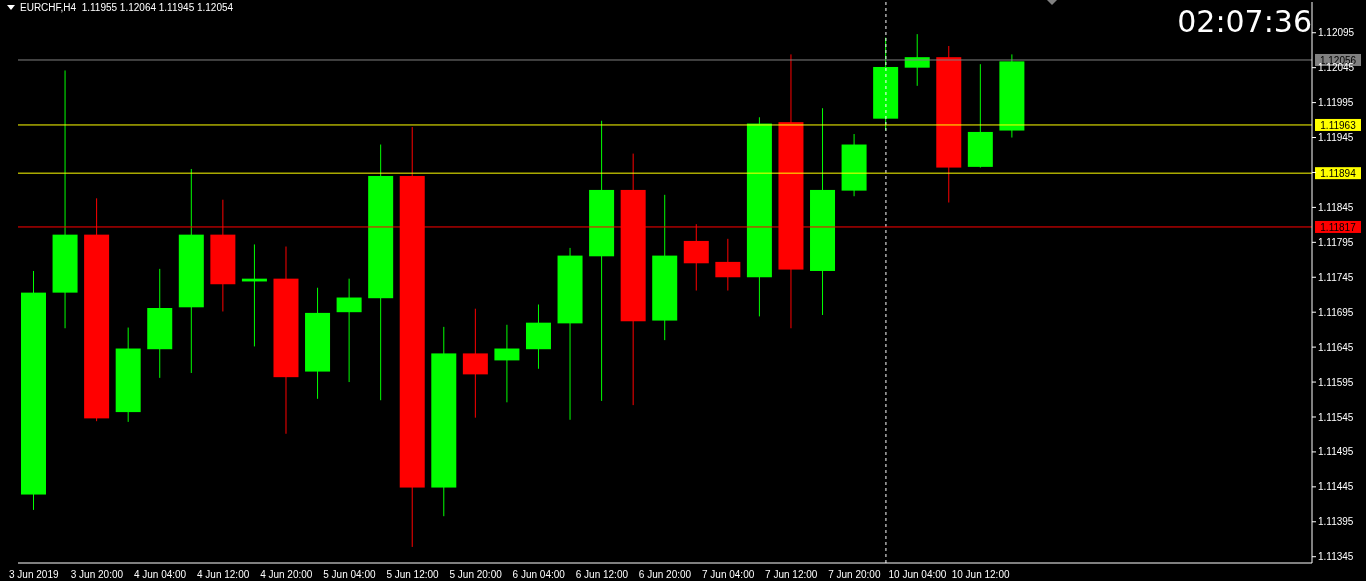 This screenshot has height=581, width=1366. What do you see at coordinates (539, 575) in the screenshot?
I see `x-tick-label: 6 Jun 04:00` at bounding box center [539, 575].